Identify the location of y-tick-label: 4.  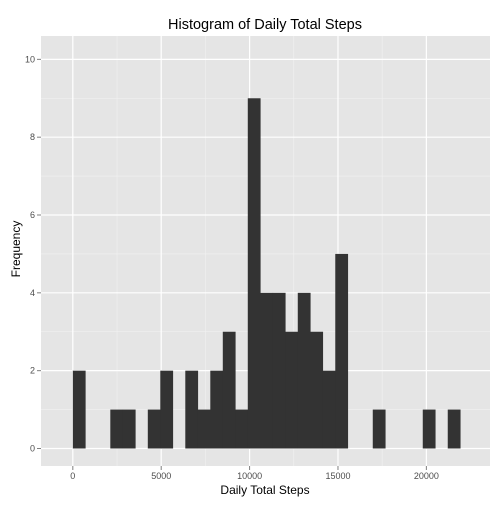
(32, 293).